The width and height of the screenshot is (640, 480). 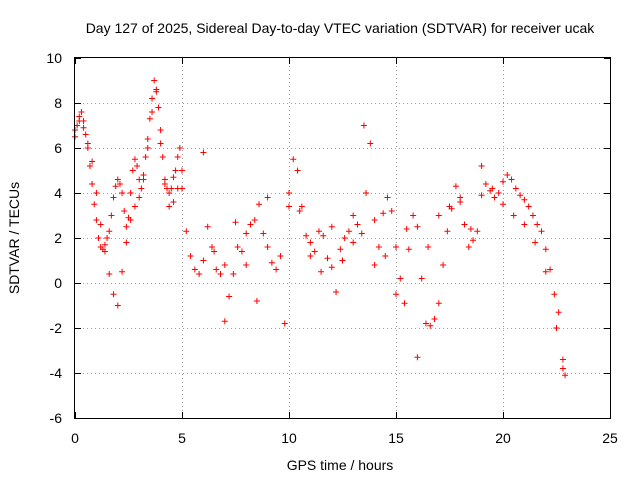 I want to click on y-axis-label: SDTVAR / TECUs, so click(x=14, y=238).